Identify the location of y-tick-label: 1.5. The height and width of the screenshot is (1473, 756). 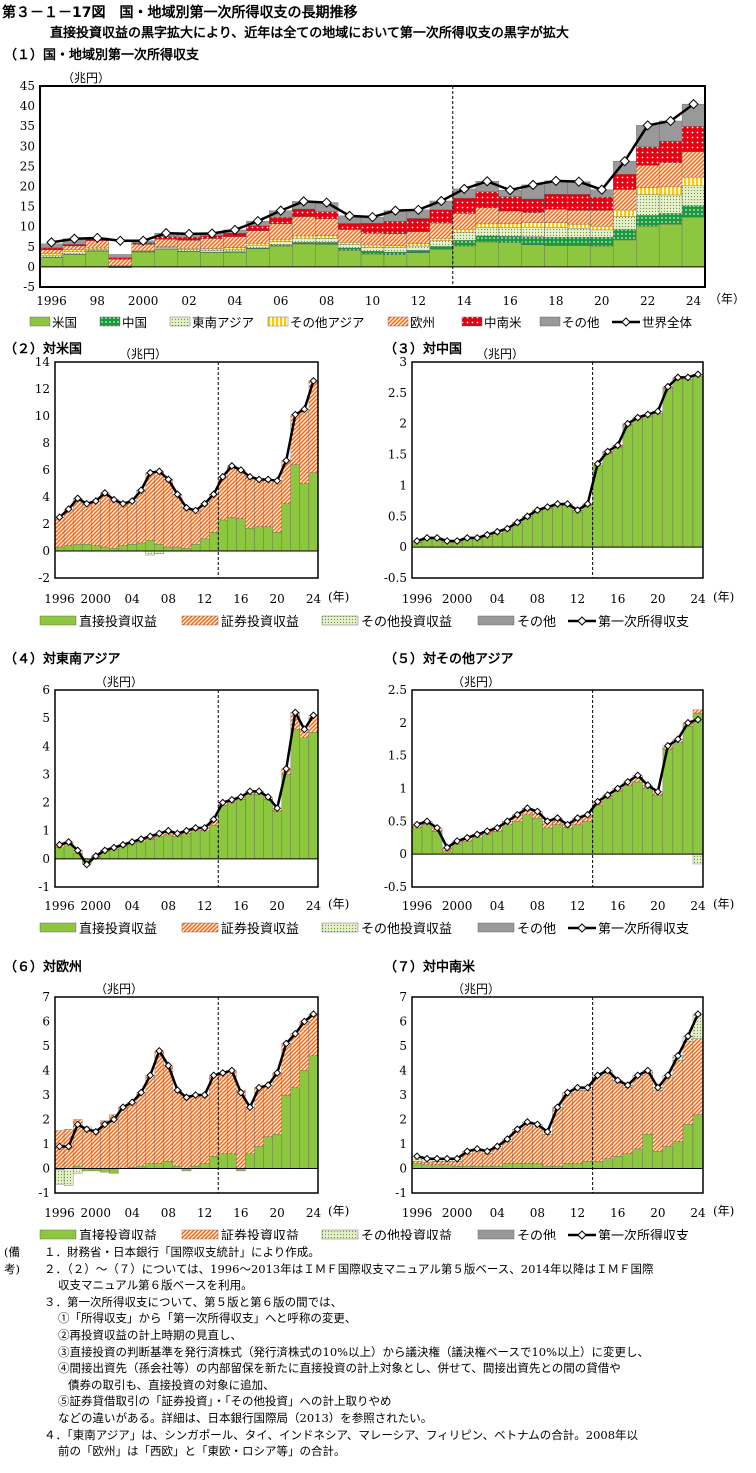
(397, 756).